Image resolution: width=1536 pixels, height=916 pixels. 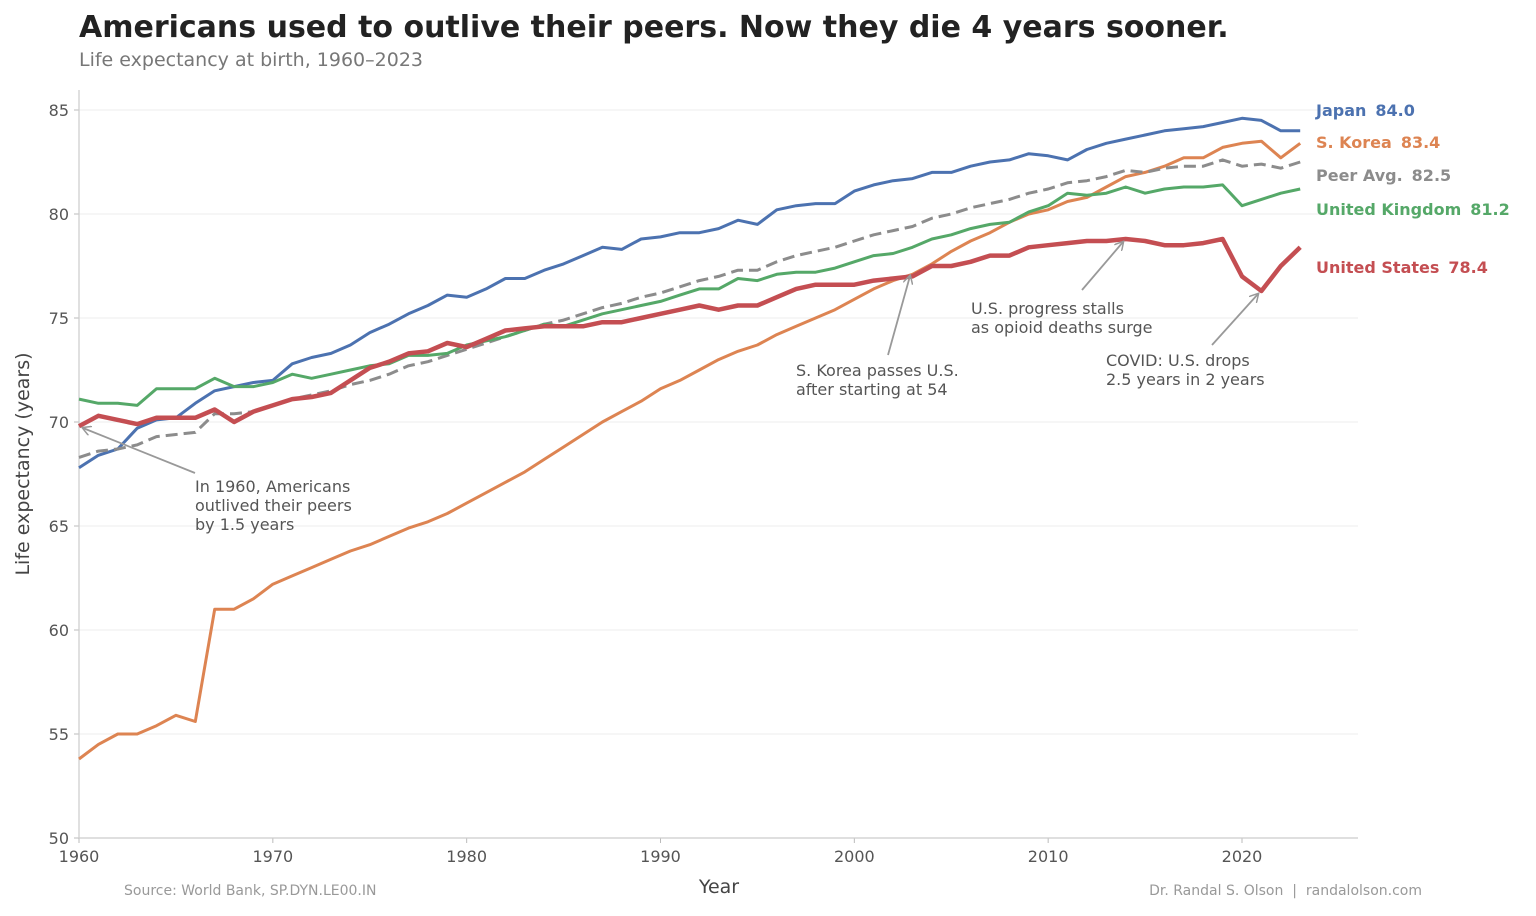 I want to click on y-tick-label: 50, so click(x=59, y=838).